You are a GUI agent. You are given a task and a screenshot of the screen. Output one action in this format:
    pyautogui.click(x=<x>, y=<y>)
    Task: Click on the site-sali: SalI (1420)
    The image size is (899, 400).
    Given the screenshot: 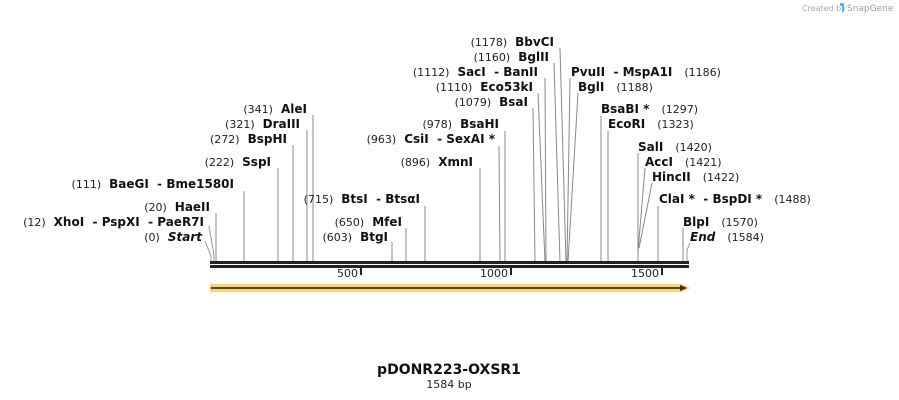 What is the action you would take?
    pyautogui.click(x=675, y=147)
    